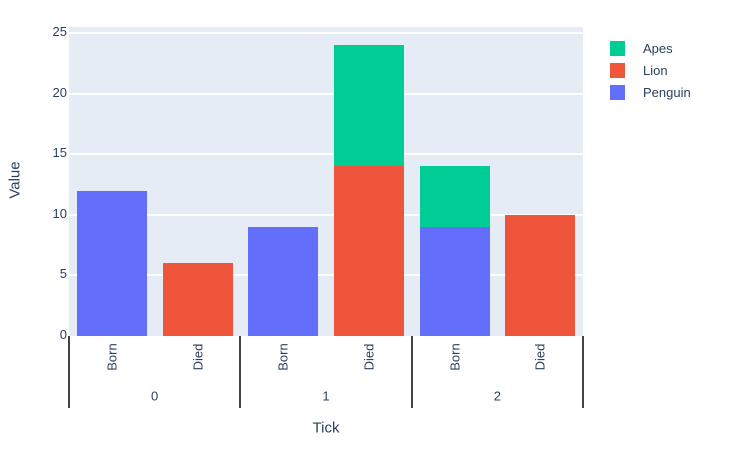 Image resolution: width=729 pixels, height=451 pixels. I want to click on y-tick-label: 25, so click(59, 32).